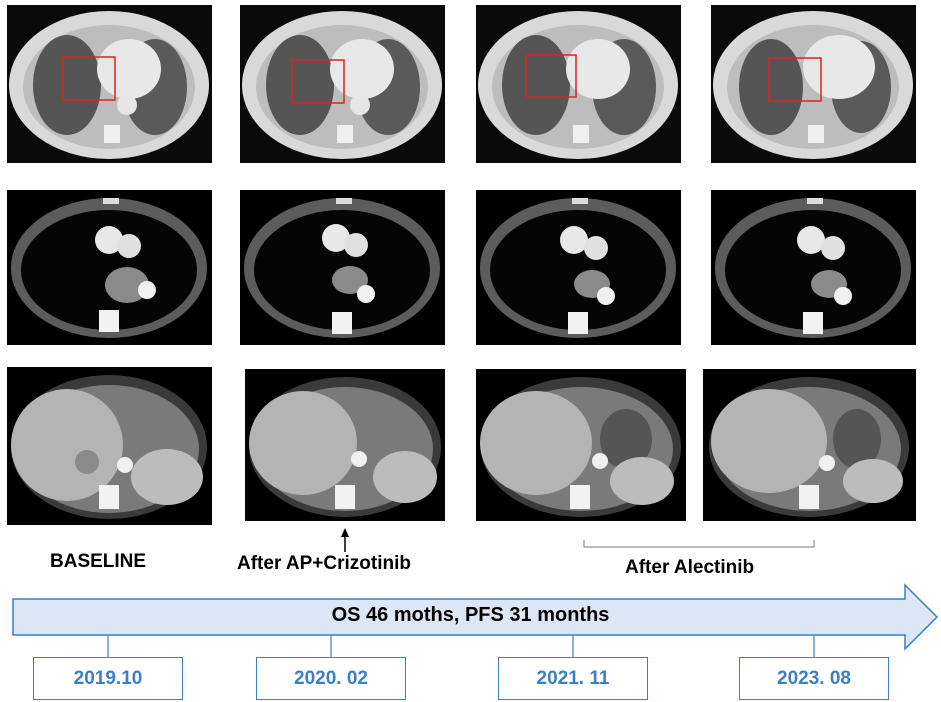 This screenshot has height=702, width=941. I want to click on label-after-crizotinib: After AP+Crizotinib, so click(324, 563).